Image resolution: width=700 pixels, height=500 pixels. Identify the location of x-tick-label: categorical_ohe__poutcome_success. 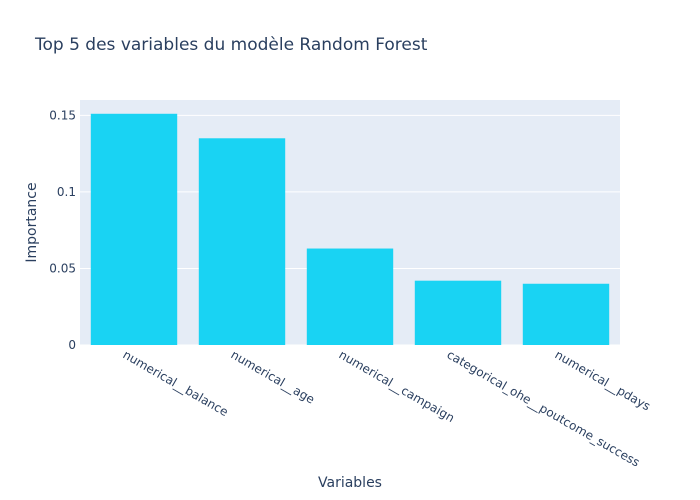
(544, 408).